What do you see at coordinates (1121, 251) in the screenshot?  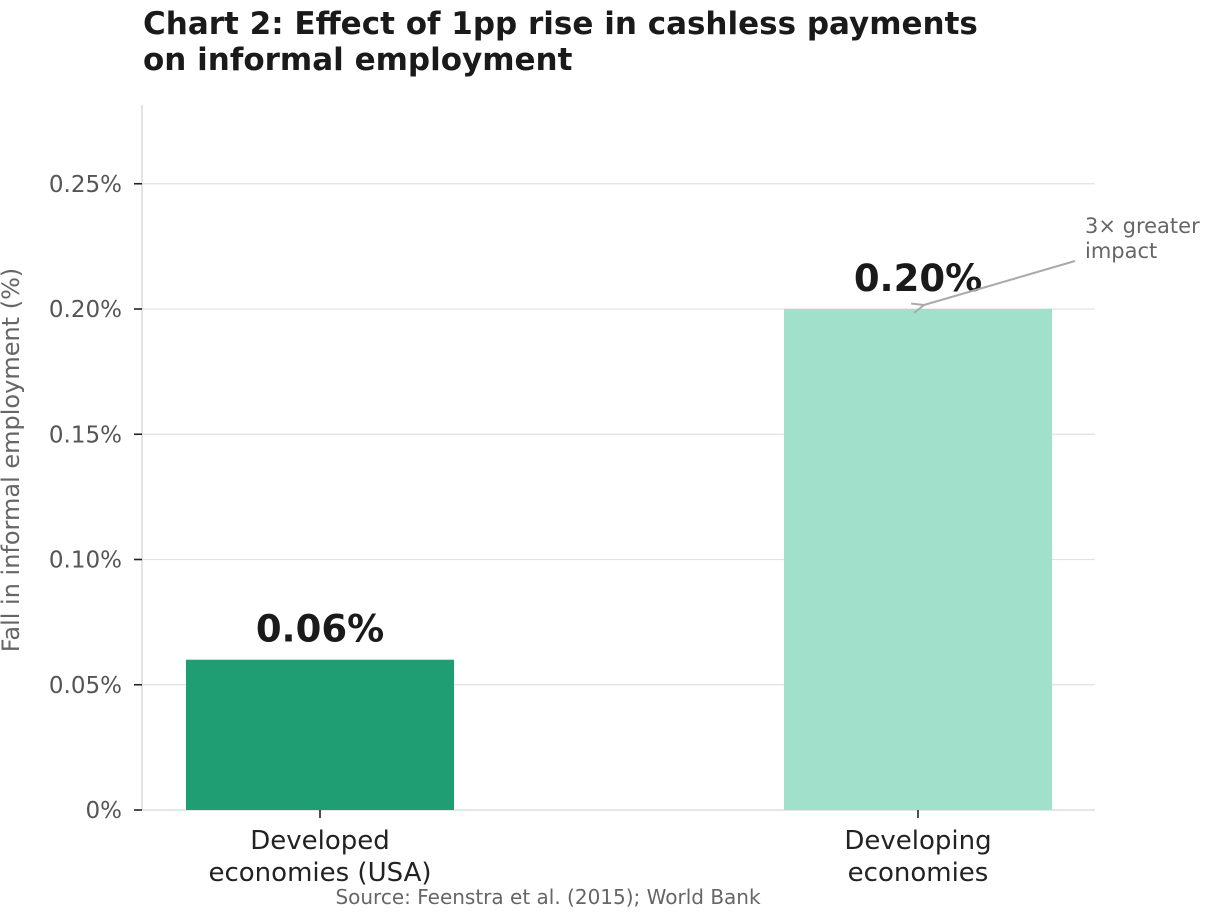 I see `annotation-line-2: impact` at bounding box center [1121, 251].